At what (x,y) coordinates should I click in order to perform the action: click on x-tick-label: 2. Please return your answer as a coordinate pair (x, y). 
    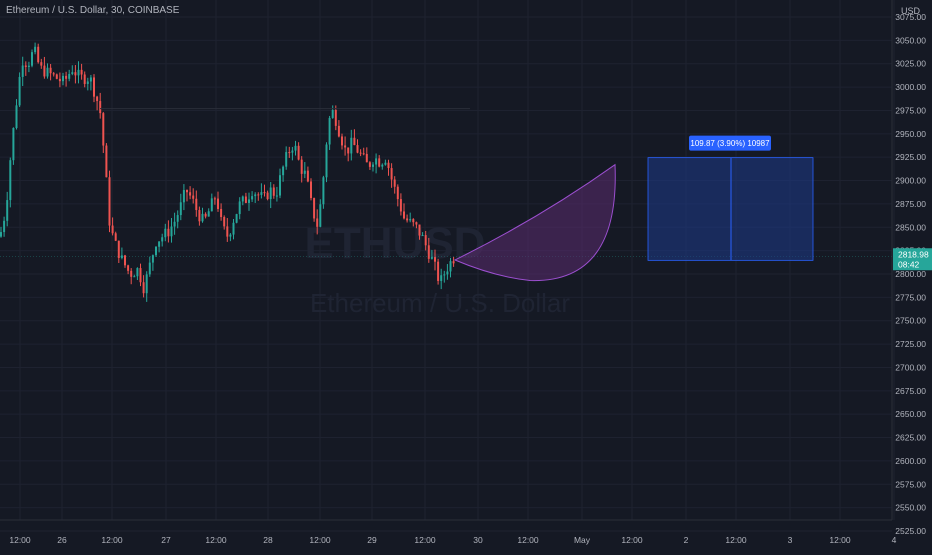
    Looking at the image, I should click on (686, 540).